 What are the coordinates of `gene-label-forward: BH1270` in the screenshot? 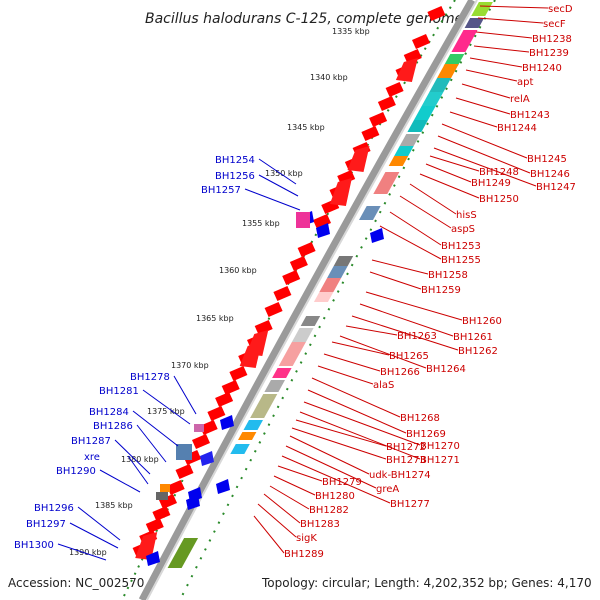 It's located at (440, 446).